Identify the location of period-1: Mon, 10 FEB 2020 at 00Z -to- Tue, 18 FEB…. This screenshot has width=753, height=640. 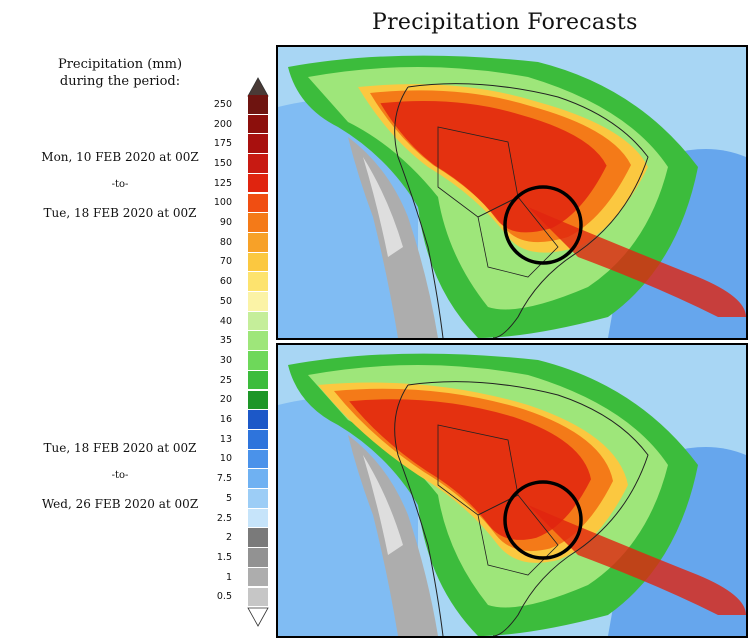
(120, 185).